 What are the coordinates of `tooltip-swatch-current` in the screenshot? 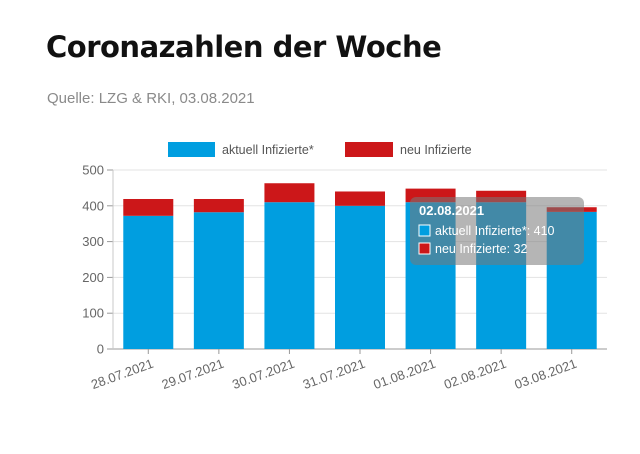 It's located at (424, 230).